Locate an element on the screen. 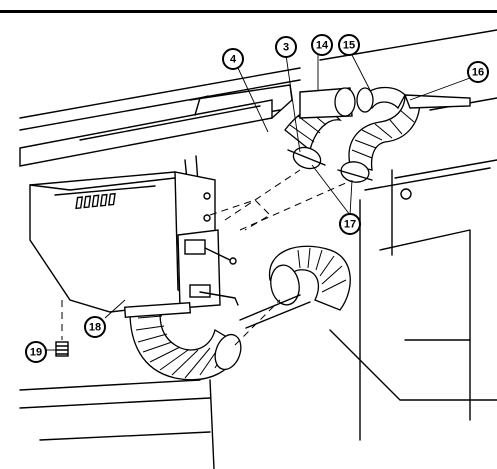  callout-15-label: 15 is located at coordinates (349, 46).